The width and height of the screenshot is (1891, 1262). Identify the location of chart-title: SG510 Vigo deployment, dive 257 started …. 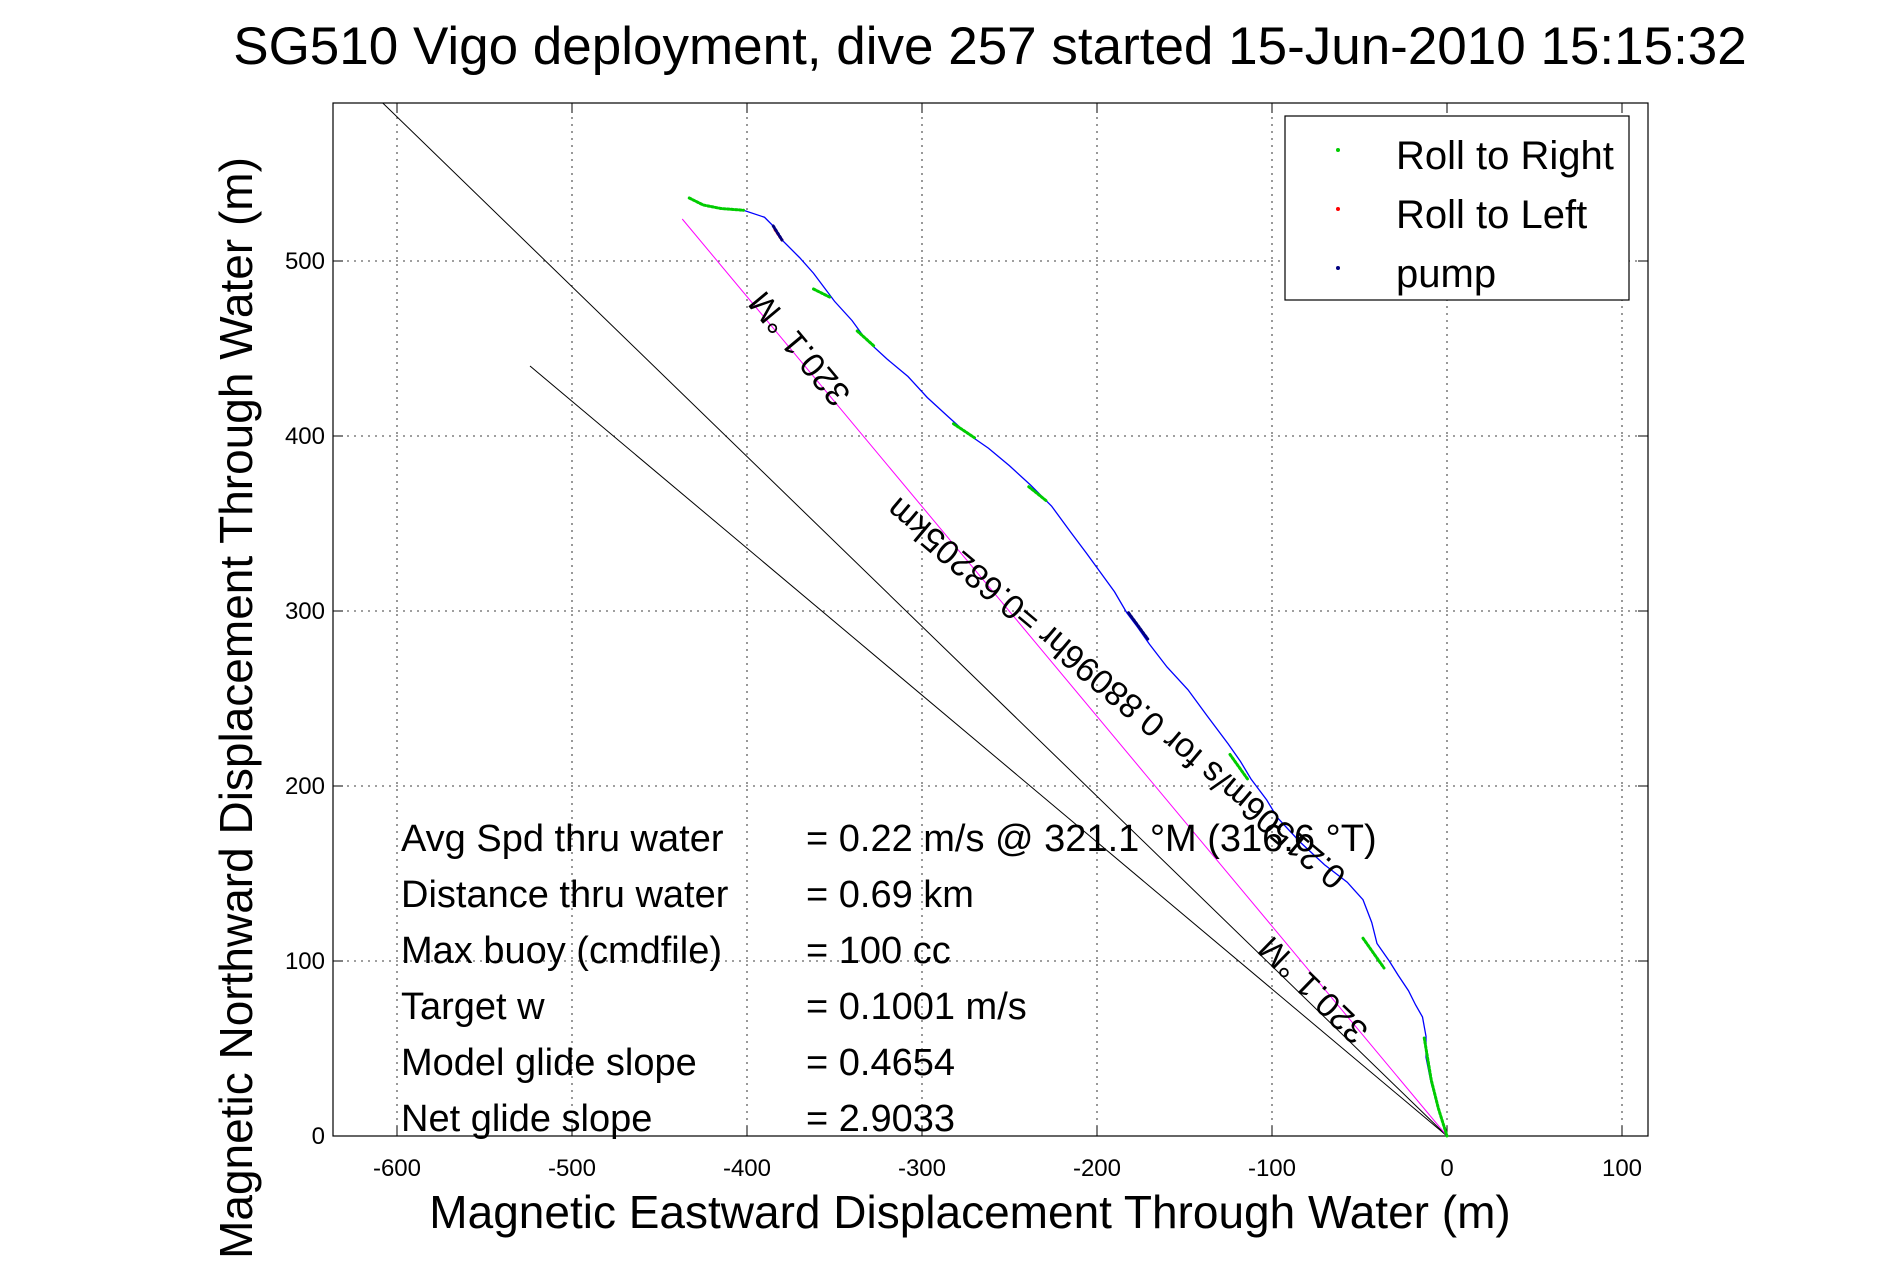
(990, 46).